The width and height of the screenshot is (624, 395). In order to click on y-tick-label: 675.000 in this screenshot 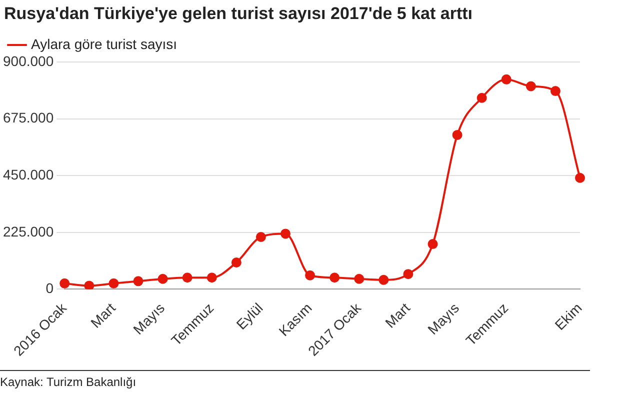, I will do `click(28, 118)`.